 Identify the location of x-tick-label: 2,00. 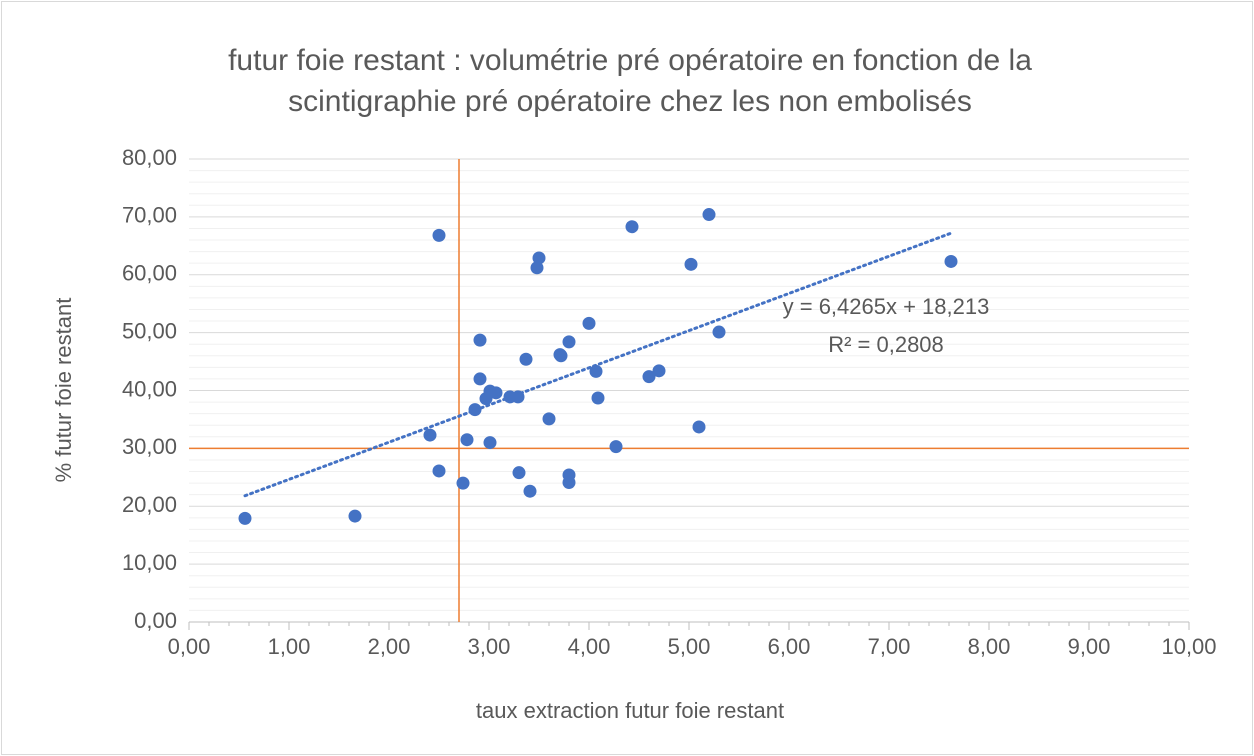
(389, 646).